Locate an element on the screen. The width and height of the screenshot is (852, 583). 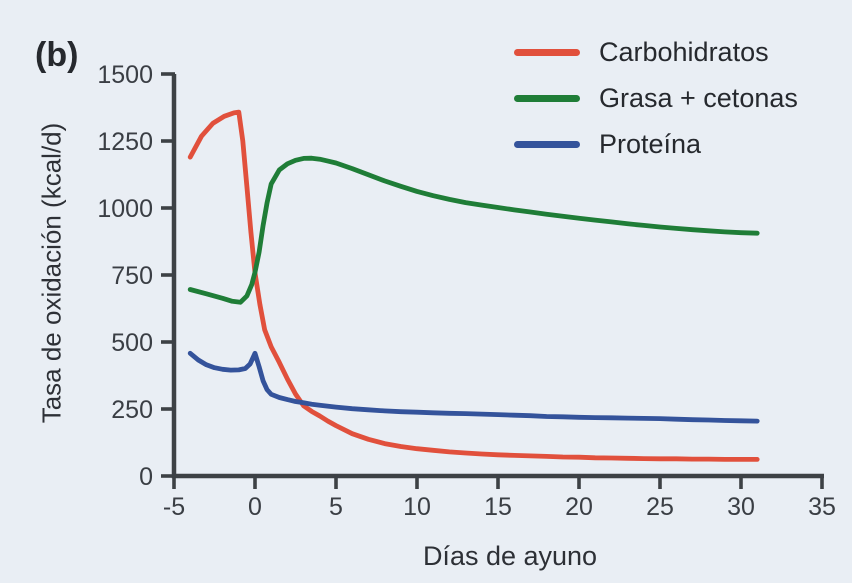
x-tick-label: -5 is located at coordinates (174, 507).